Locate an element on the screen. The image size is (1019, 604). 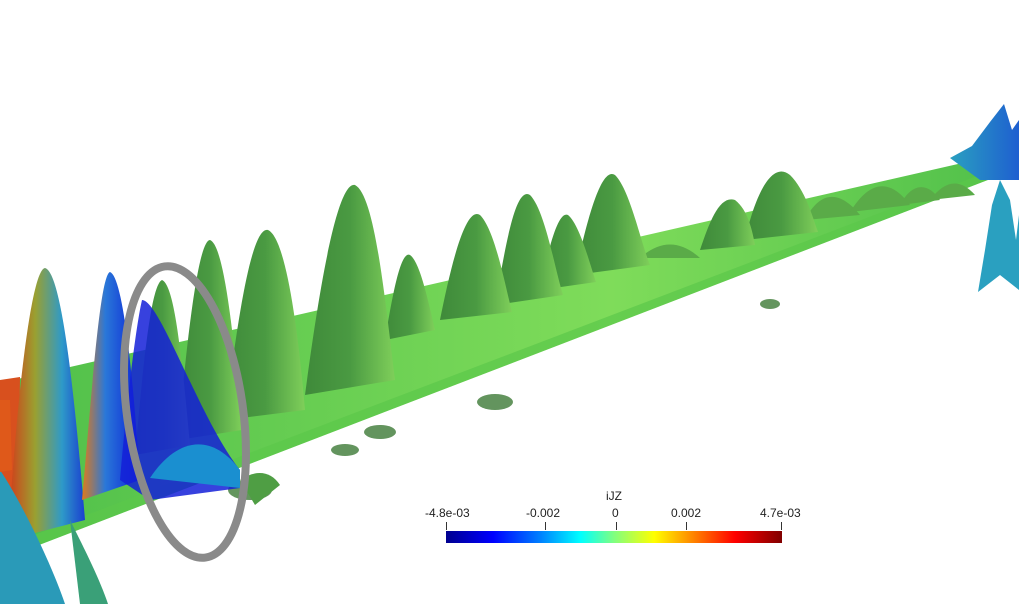
colorbar-tick-label: 0 is located at coordinates (615, 513).